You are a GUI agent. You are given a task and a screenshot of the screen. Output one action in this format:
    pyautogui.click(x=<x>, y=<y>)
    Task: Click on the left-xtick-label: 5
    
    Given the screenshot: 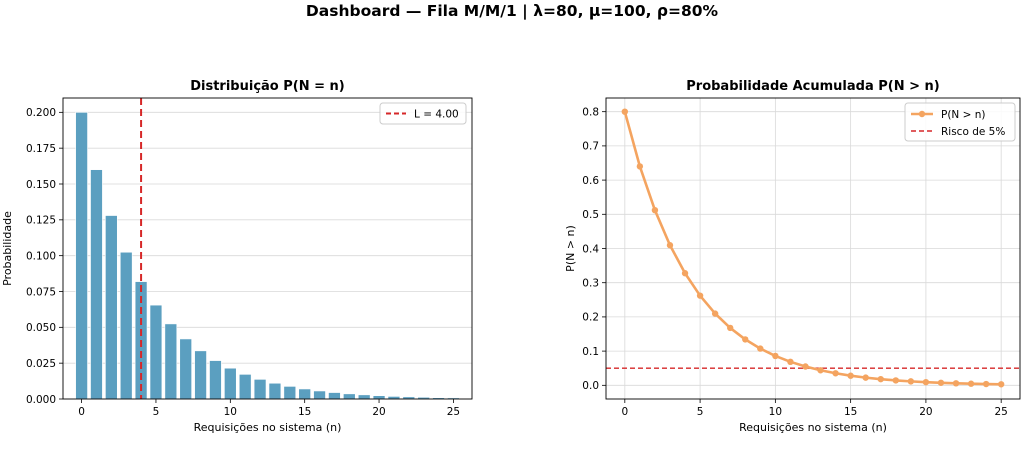 What is the action you would take?
    pyautogui.click(x=156, y=412)
    